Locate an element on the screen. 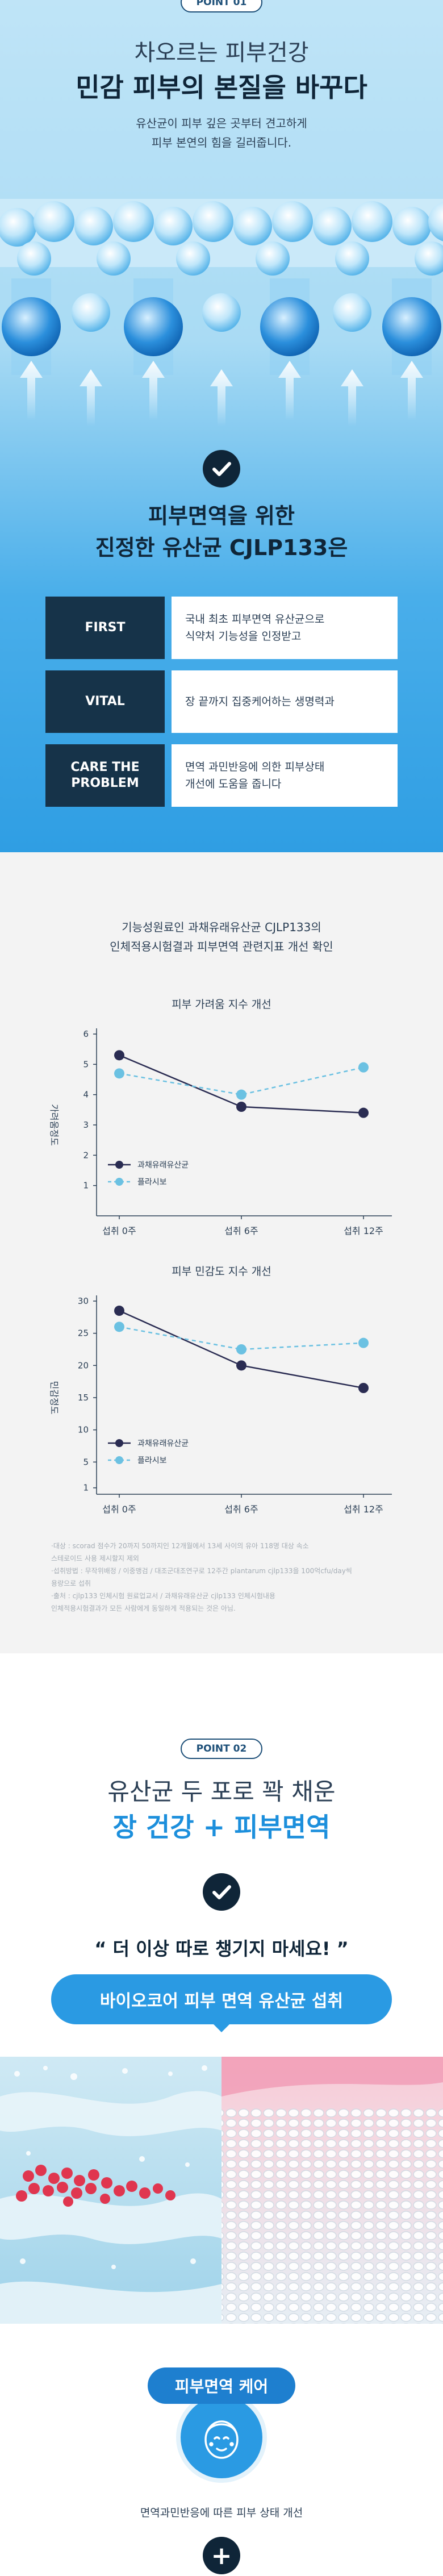 The height and width of the screenshot is (2576, 443). footnote-line: 인체적용시험결과가 모든 사람에게 동일하게 적용되는 것은 아님. is located at coordinates (143, 1608).